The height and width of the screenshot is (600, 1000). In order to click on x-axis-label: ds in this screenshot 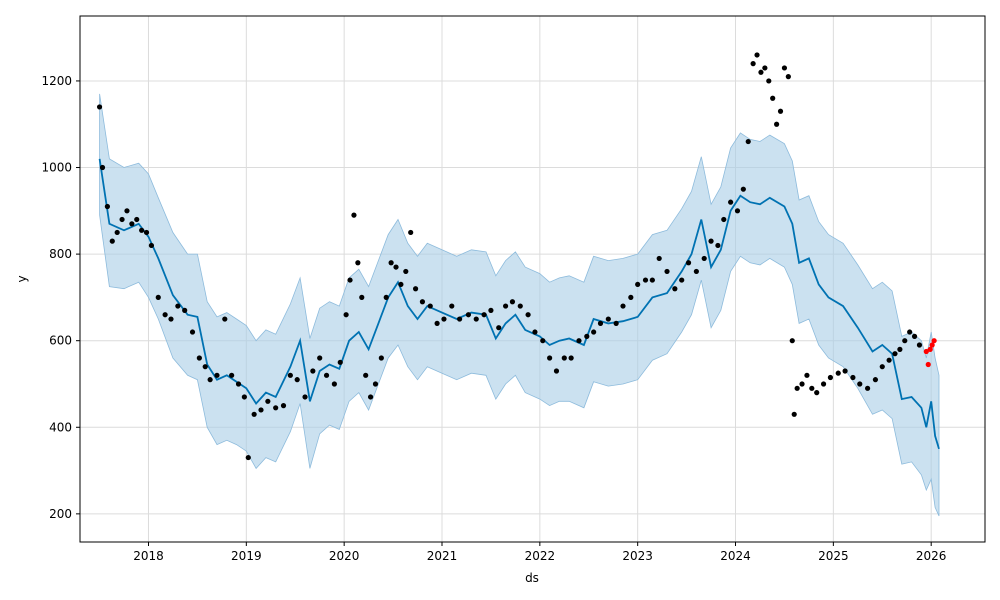, I will do `click(532, 578)`.